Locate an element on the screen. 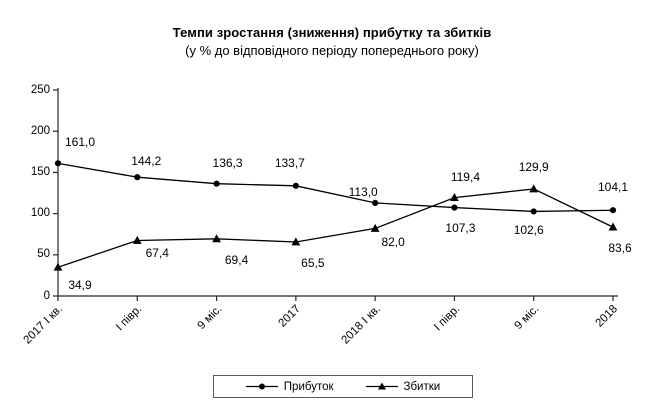 The width and height of the screenshot is (664, 408). data-label: 69,4 is located at coordinates (236, 259).